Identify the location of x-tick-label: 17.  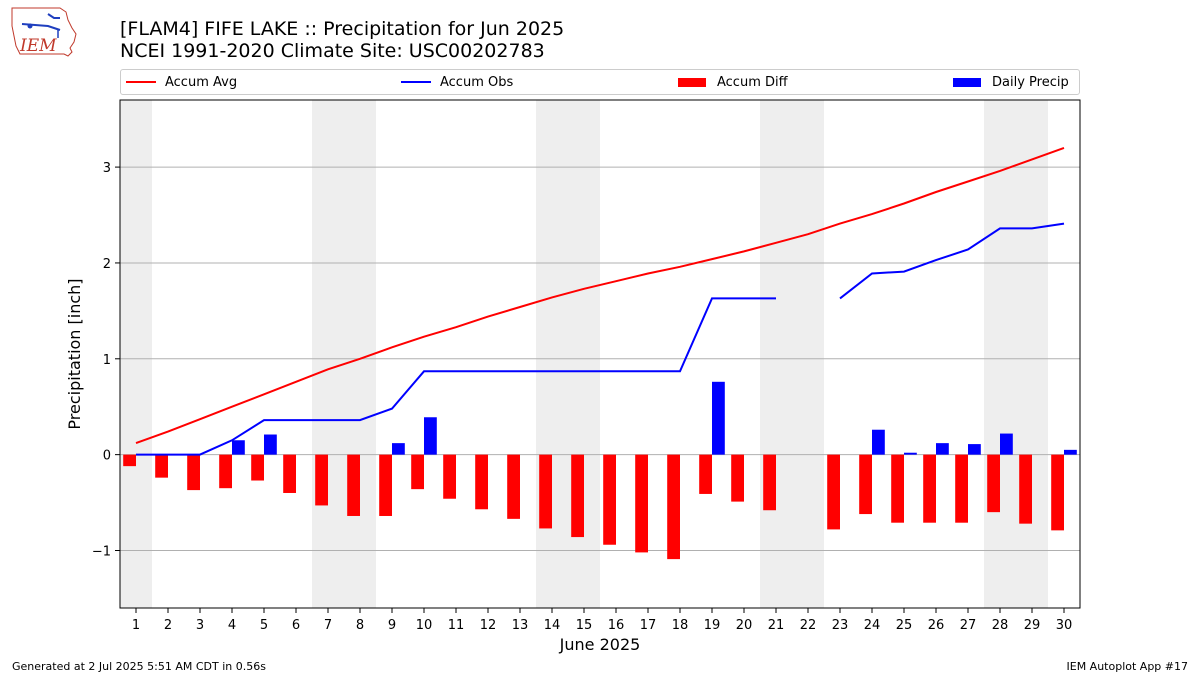
(648, 625).